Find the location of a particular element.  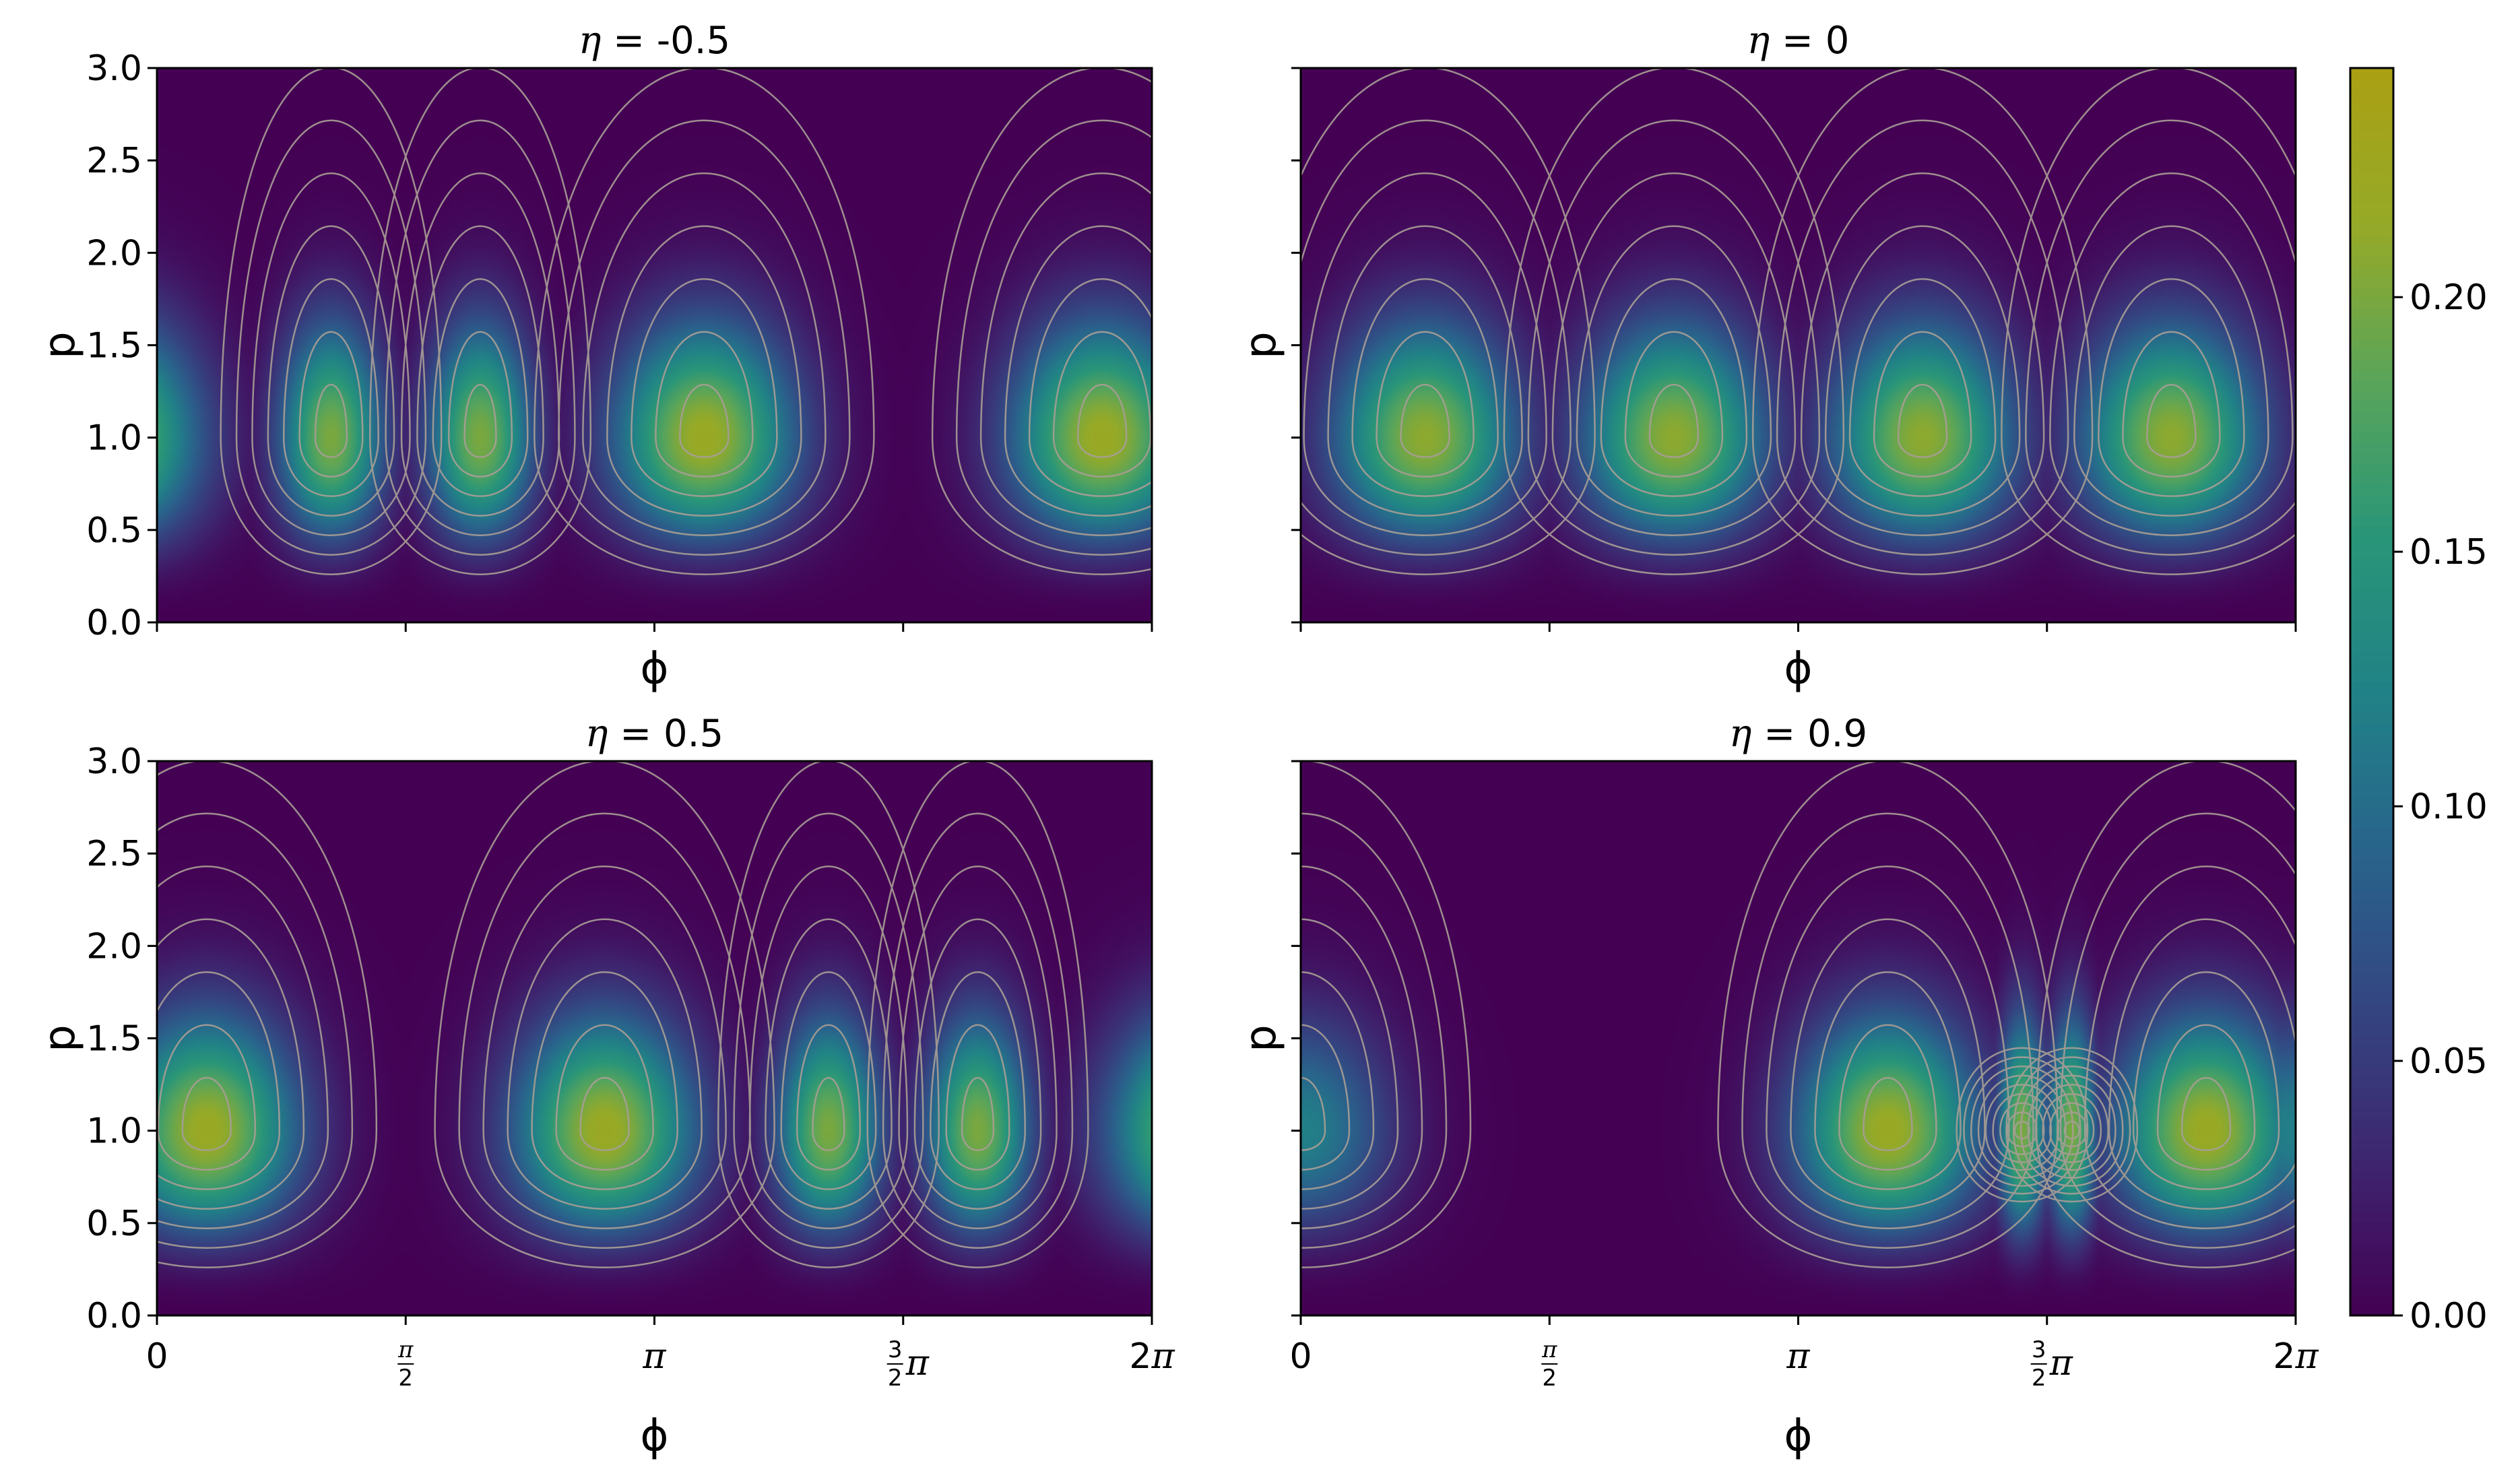

x-tick-label-num: π is located at coordinates (1549, 1349).